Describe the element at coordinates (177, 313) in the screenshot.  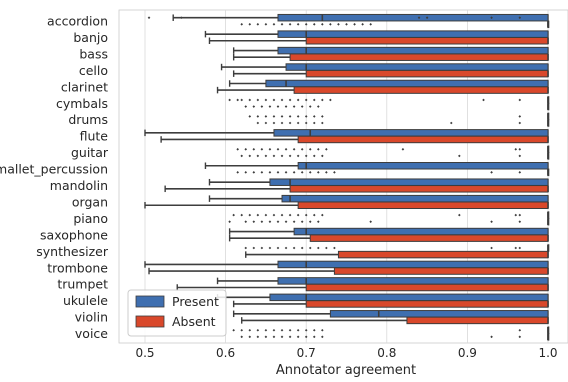
I see `legend: Present Absent` at that location.